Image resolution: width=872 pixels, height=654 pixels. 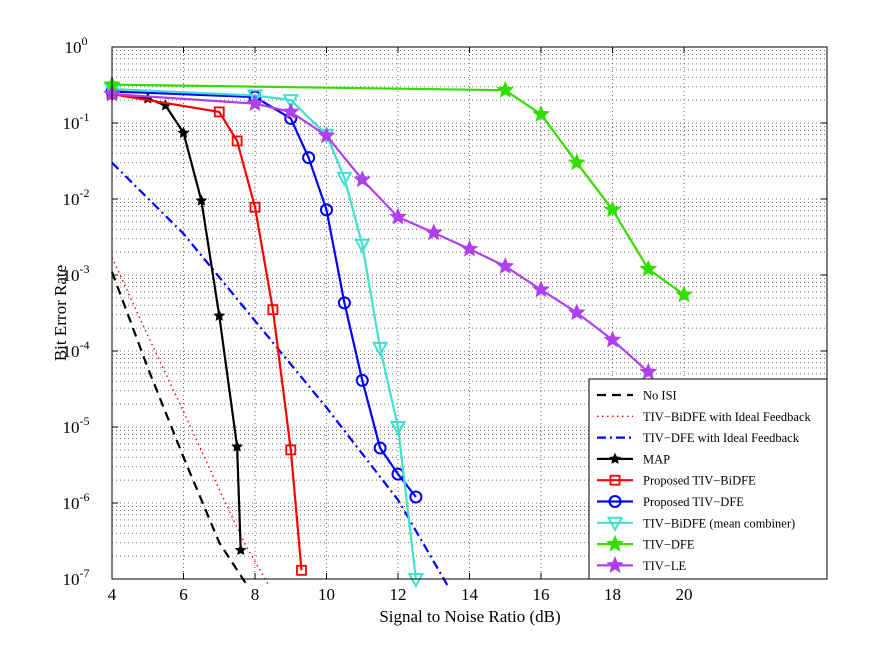 I want to click on legend-entry-tiv-dfe: TIV−DFE, so click(x=646, y=543).